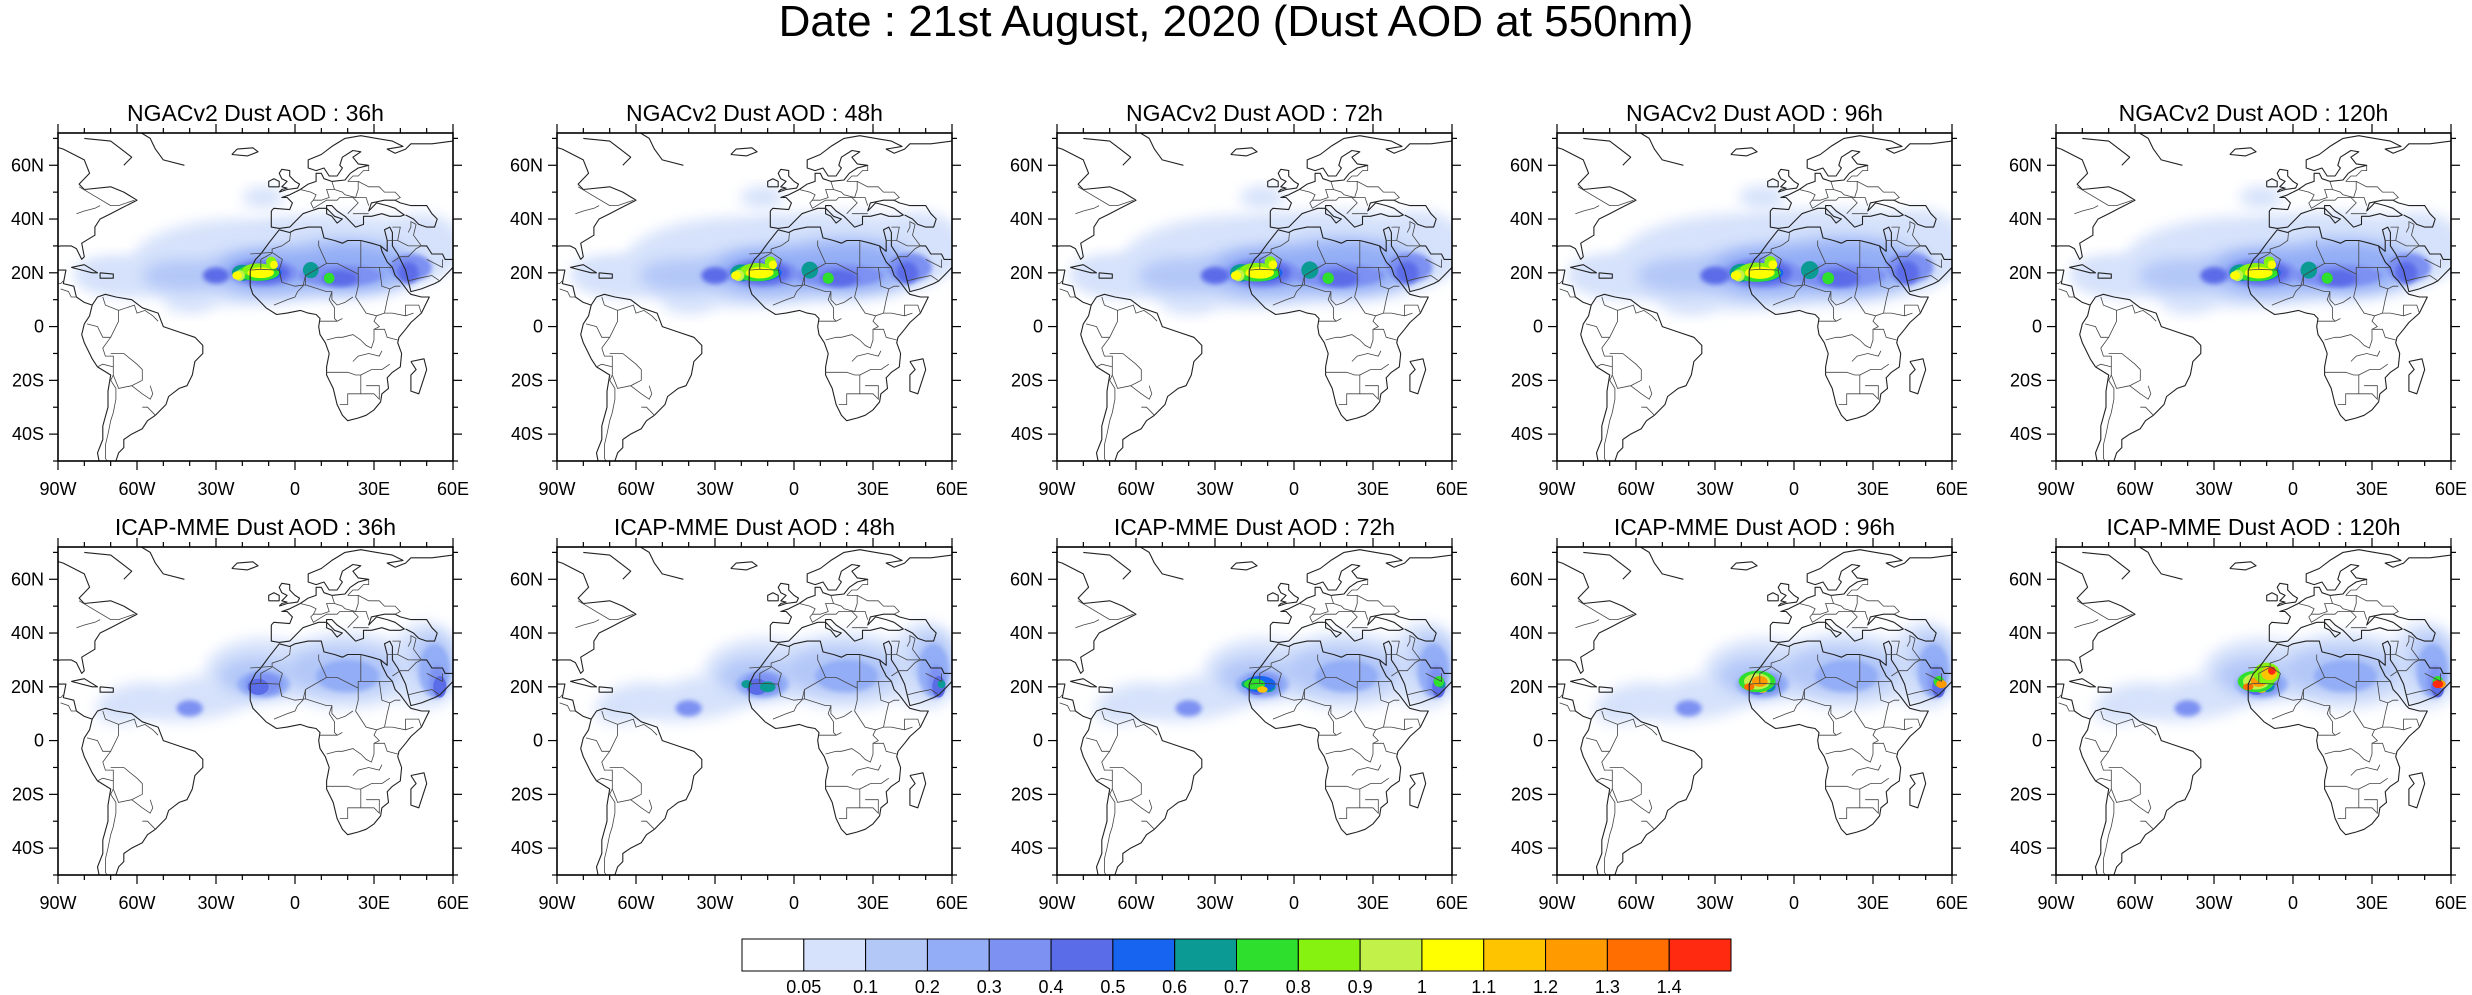 This screenshot has height=995, width=2472. Describe the element at coordinates (2213, 489) in the screenshot. I see `lon-tick-label: 30W` at that location.